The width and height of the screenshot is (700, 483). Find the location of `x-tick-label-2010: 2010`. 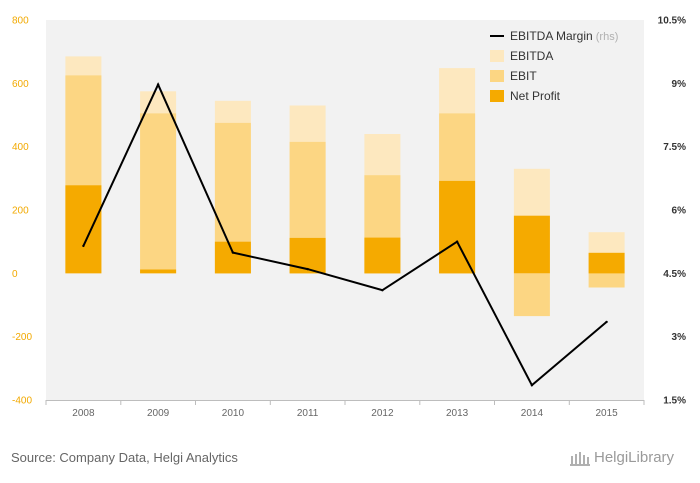

x-tick-label-2010: 2010 is located at coordinates (233, 413).